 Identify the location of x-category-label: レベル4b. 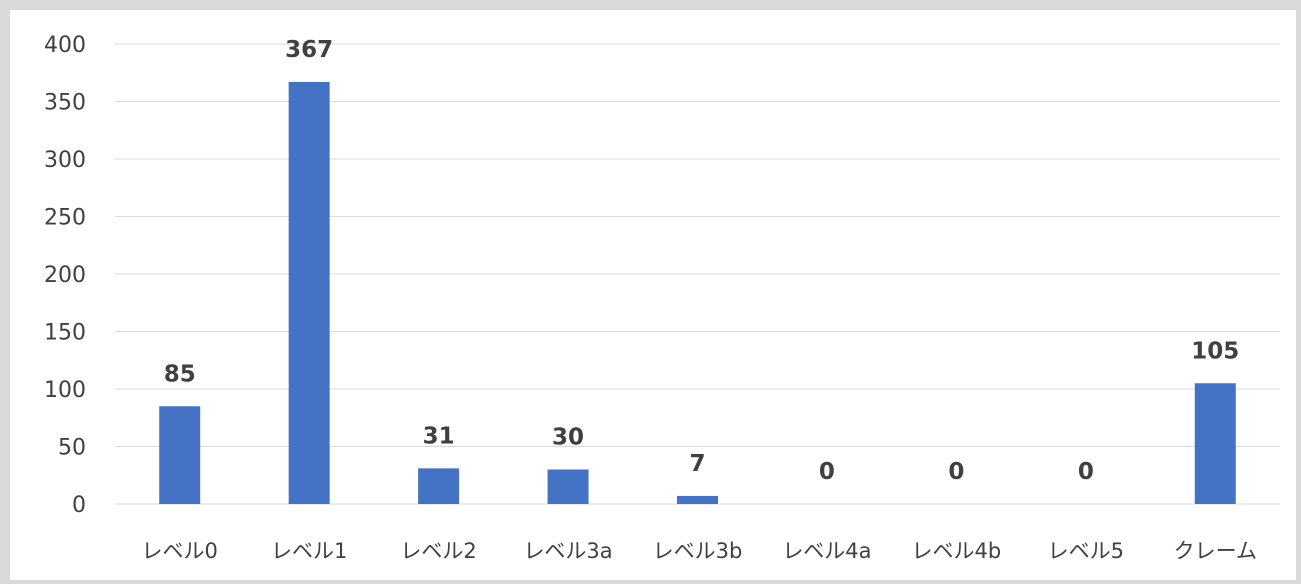
(957, 551).